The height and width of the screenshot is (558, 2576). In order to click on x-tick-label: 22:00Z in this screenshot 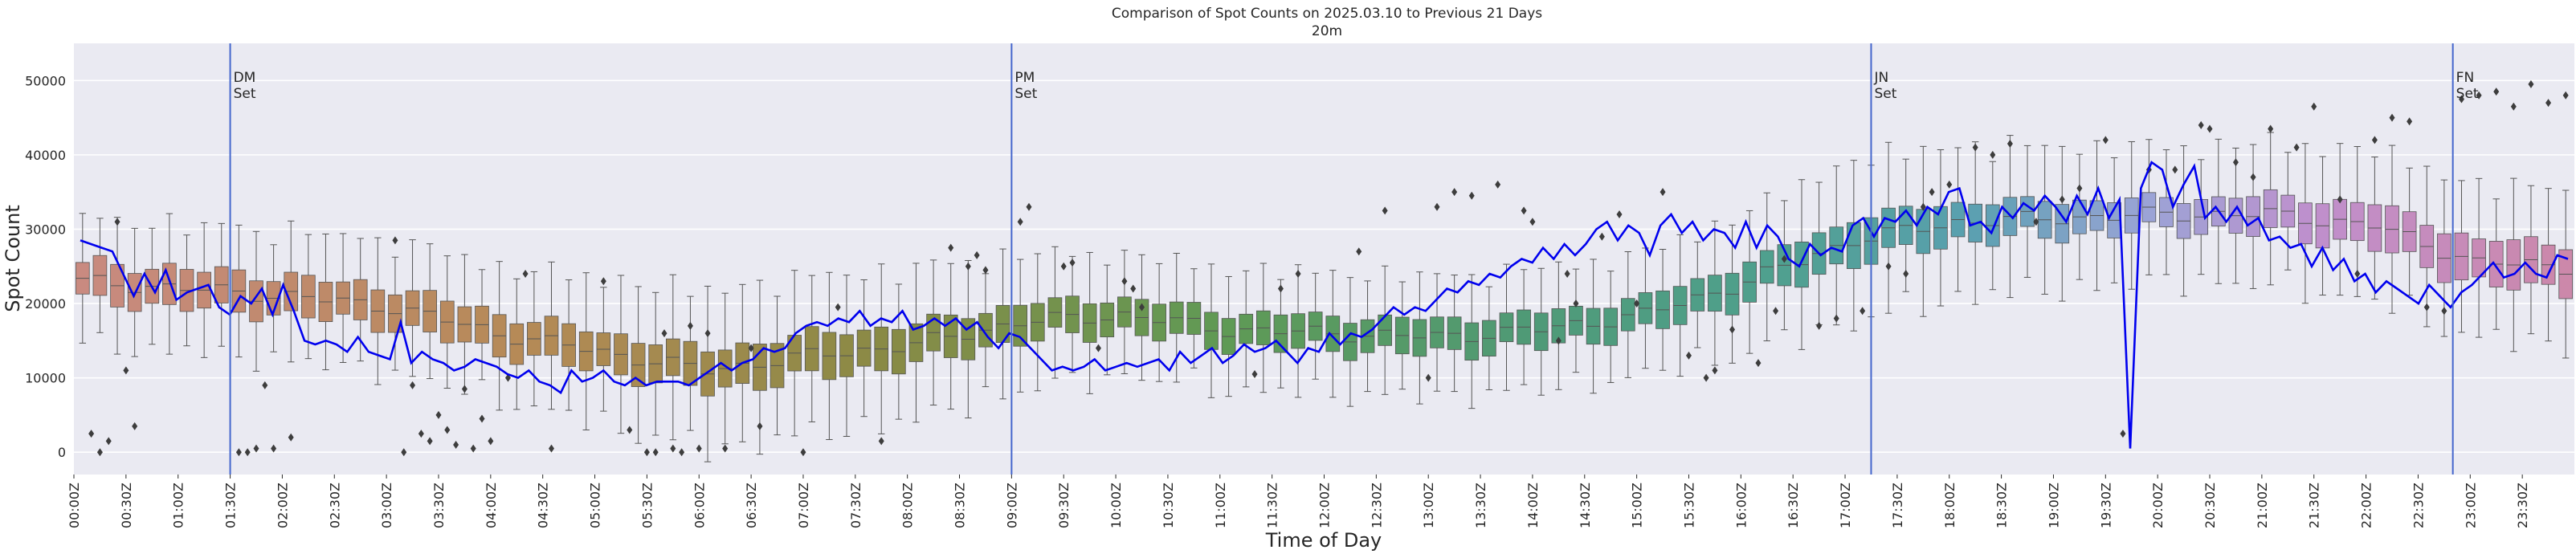, I will do `click(2366, 505)`.